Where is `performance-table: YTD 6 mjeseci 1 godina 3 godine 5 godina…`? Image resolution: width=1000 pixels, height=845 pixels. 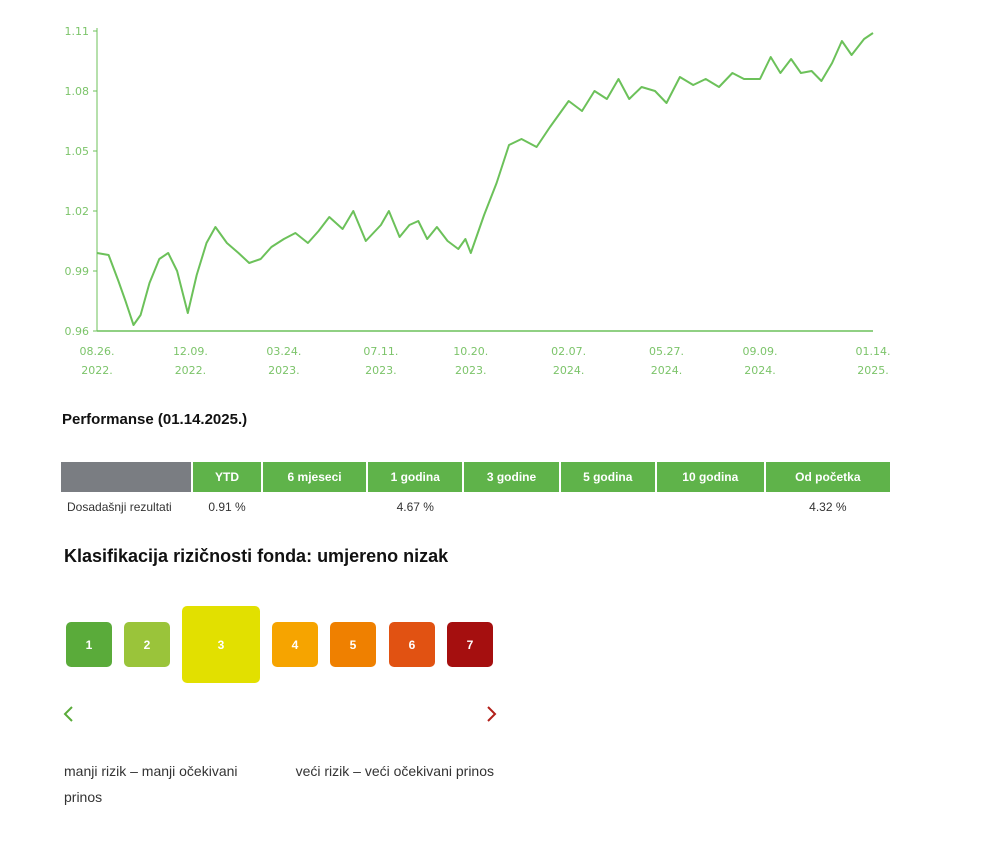 performance-table: YTD 6 mjeseci 1 godina 3 godine 5 godina… is located at coordinates (477, 492).